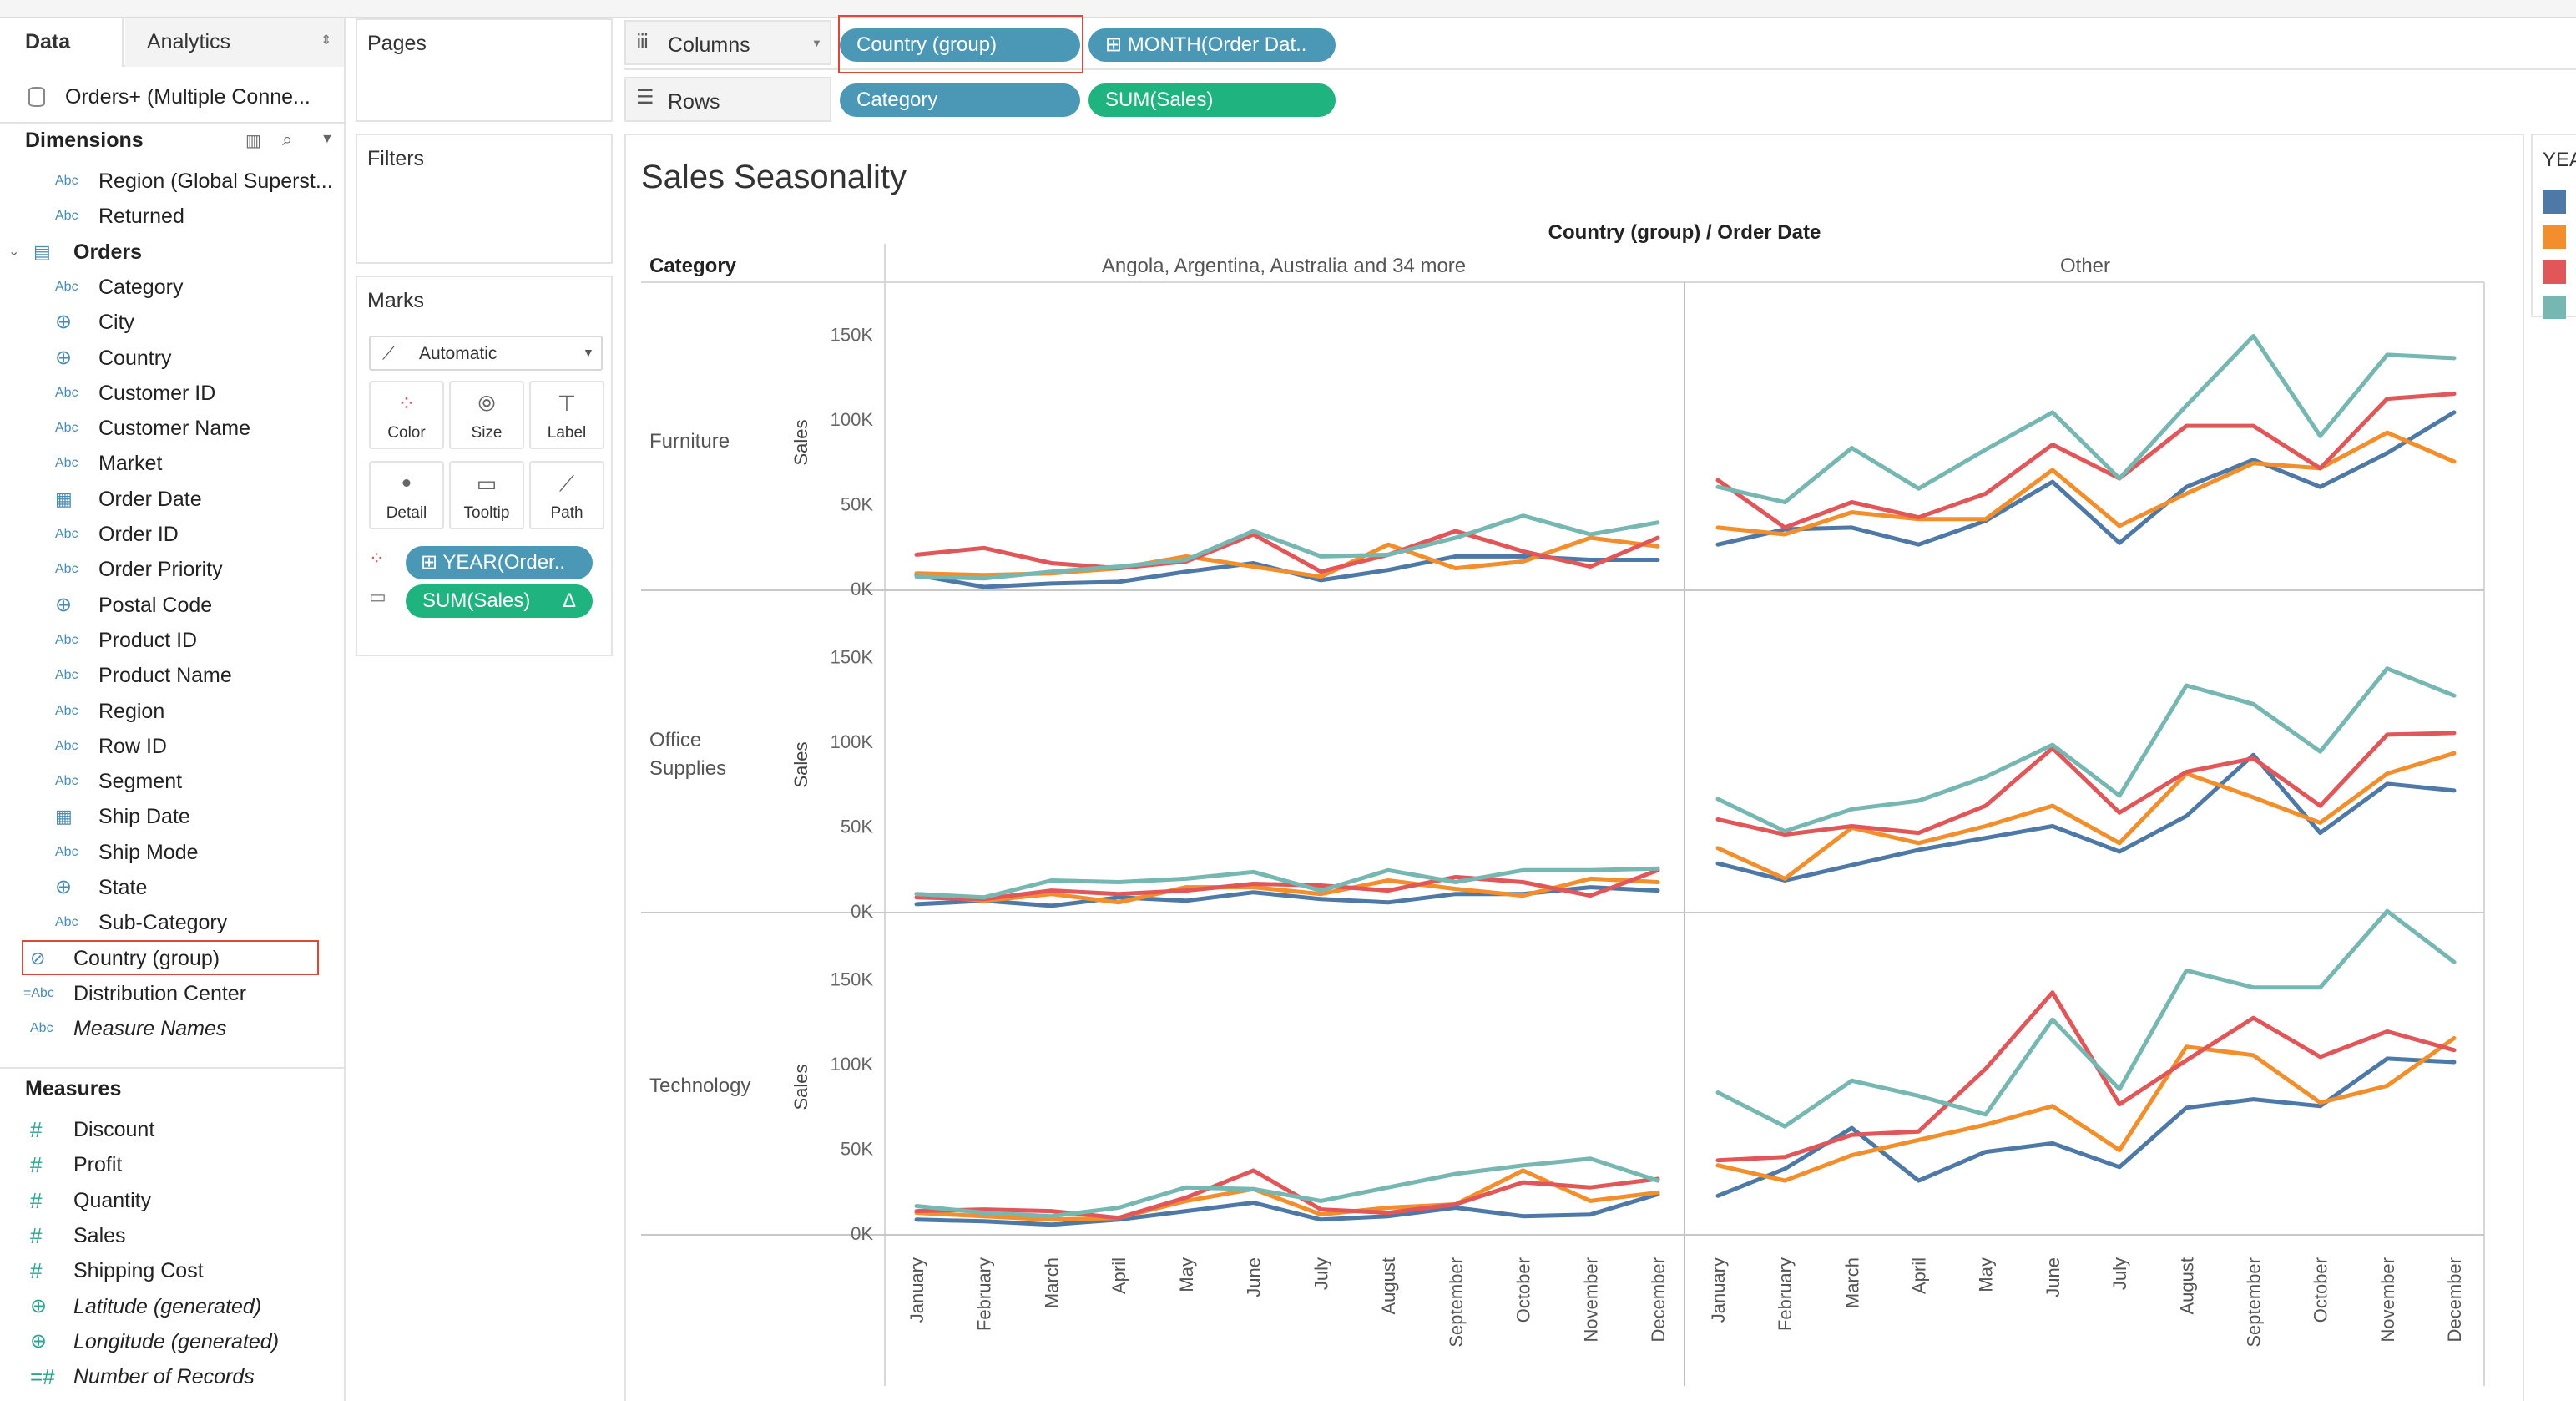 The height and width of the screenshot is (1401, 2576). I want to click on x-tick-label: April, so click(1119, 1275).